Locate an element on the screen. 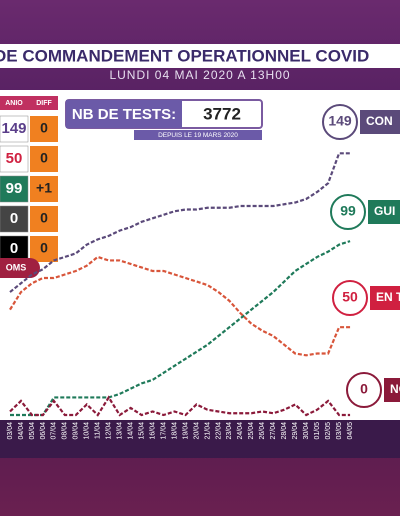 This screenshot has height=521, width=400. x-tick-label: 18/04 is located at coordinates (174, 431).